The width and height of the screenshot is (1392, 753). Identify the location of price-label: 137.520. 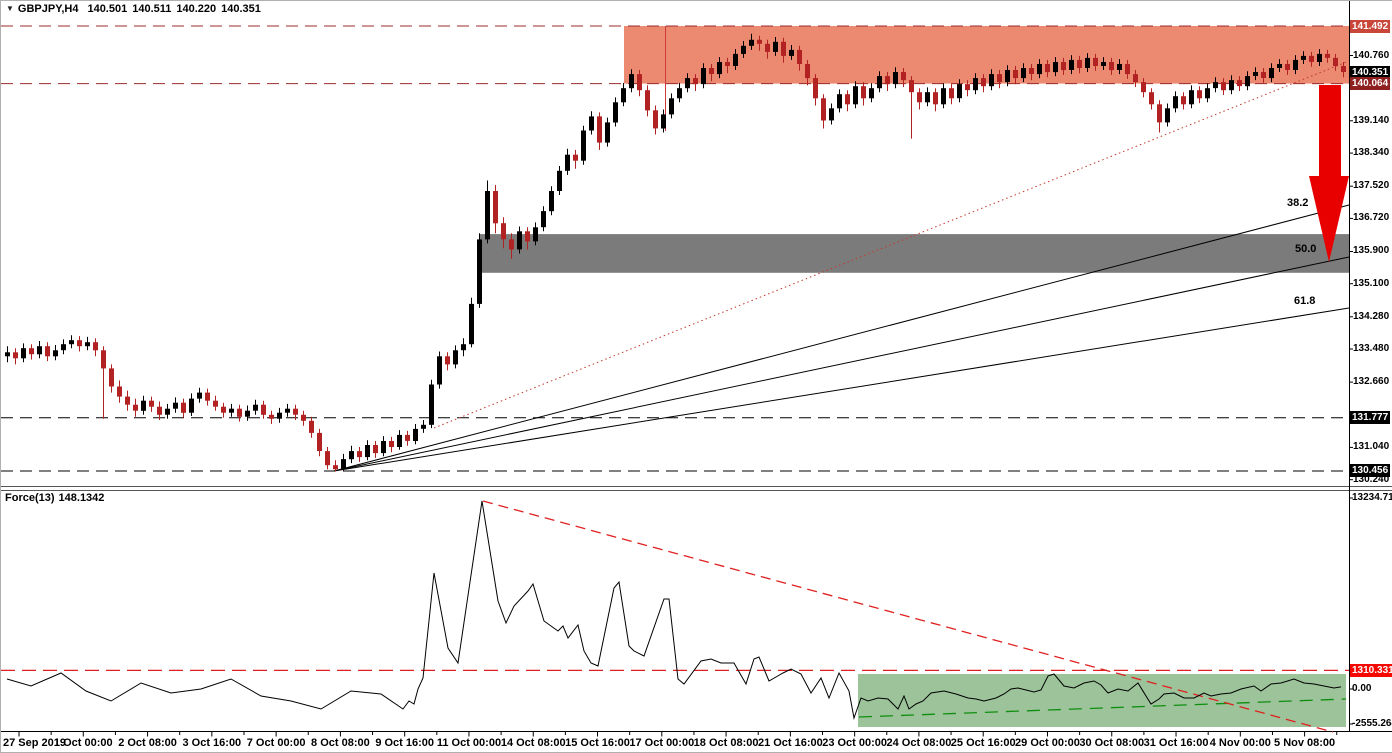
(1371, 185).